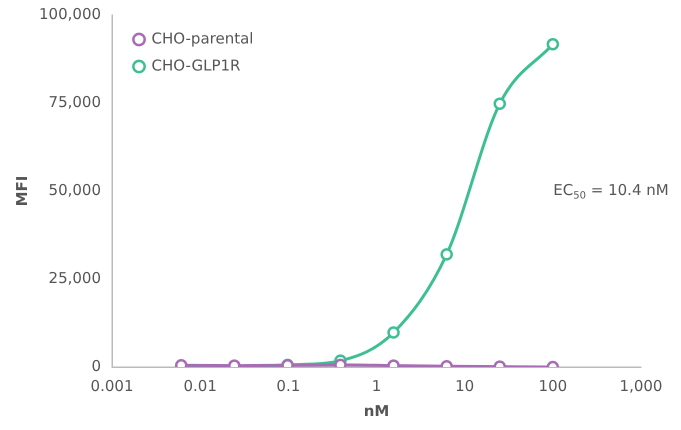 This screenshot has width=681, height=430. Describe the element at coordinates (75, 277) in the screenshot. I see `y-tick-label: 25,000` at that location.